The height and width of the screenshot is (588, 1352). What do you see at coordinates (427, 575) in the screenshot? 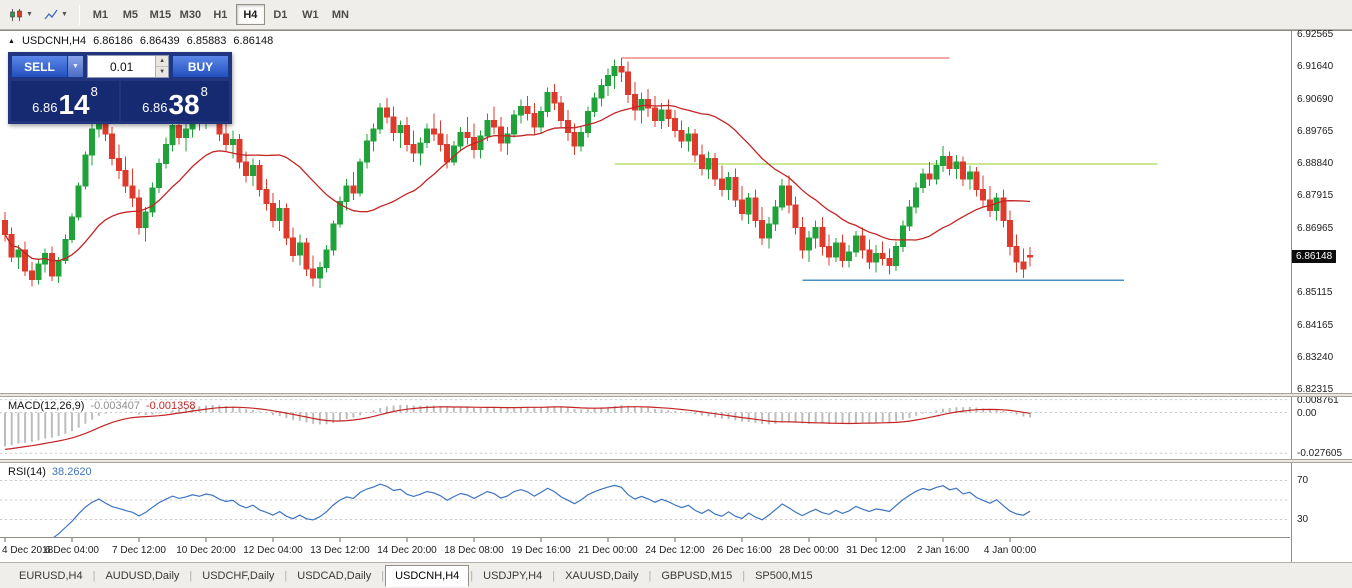
I see `chart-tab-usdcnh-h4: USDCNH,H4` at bounding box center [427, 575].